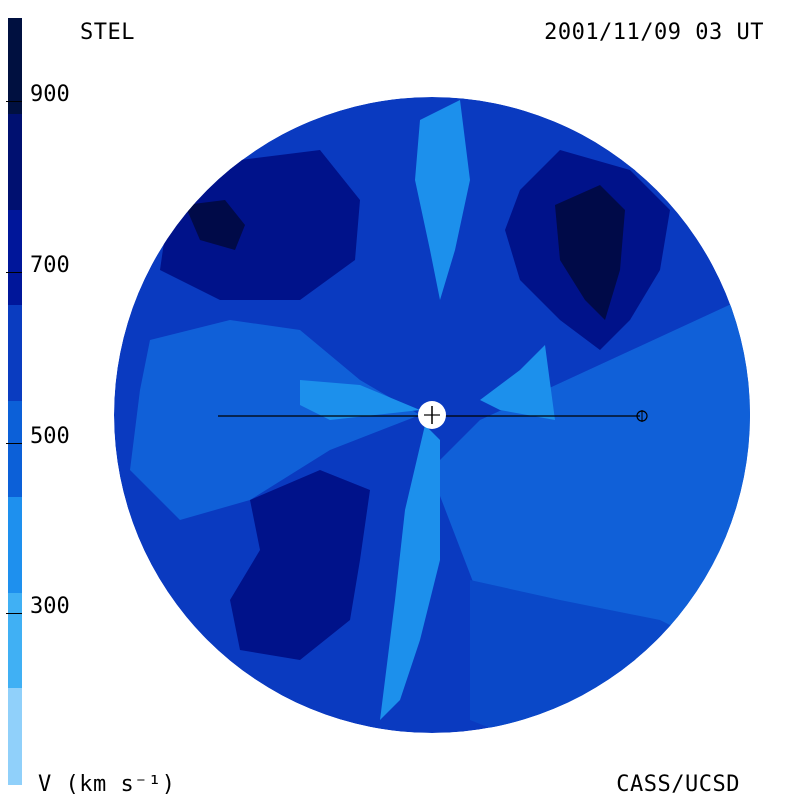  What do you see at coordinates (590, 252) in the screenshot?
I see `deep-patch-upper-right` at bounding box center [590, 252].